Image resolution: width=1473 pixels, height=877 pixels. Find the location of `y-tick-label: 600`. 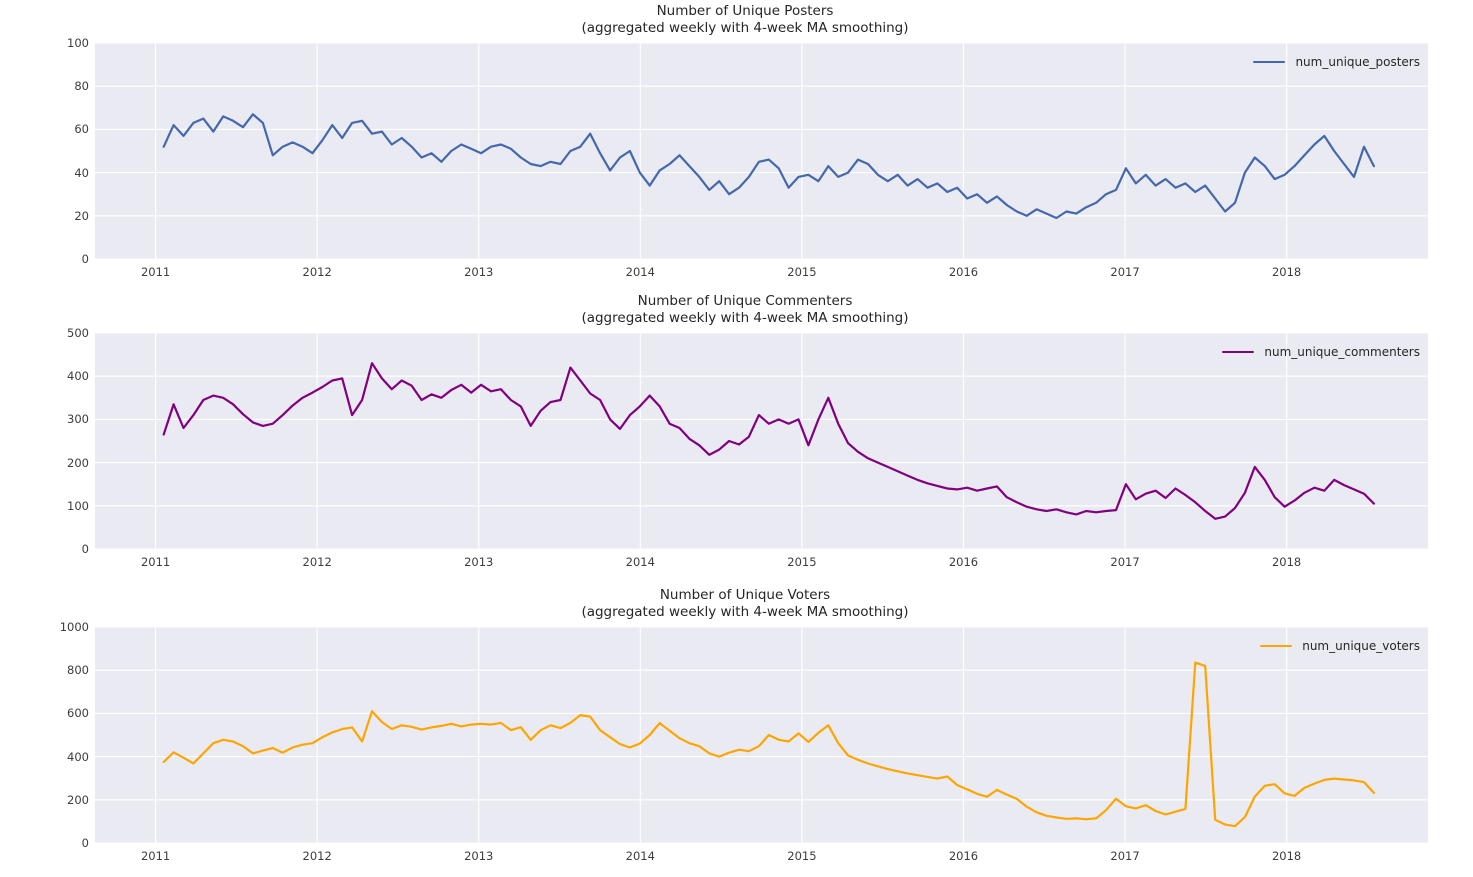

y-tick-label: 600 is located at coordinates (78, 713).